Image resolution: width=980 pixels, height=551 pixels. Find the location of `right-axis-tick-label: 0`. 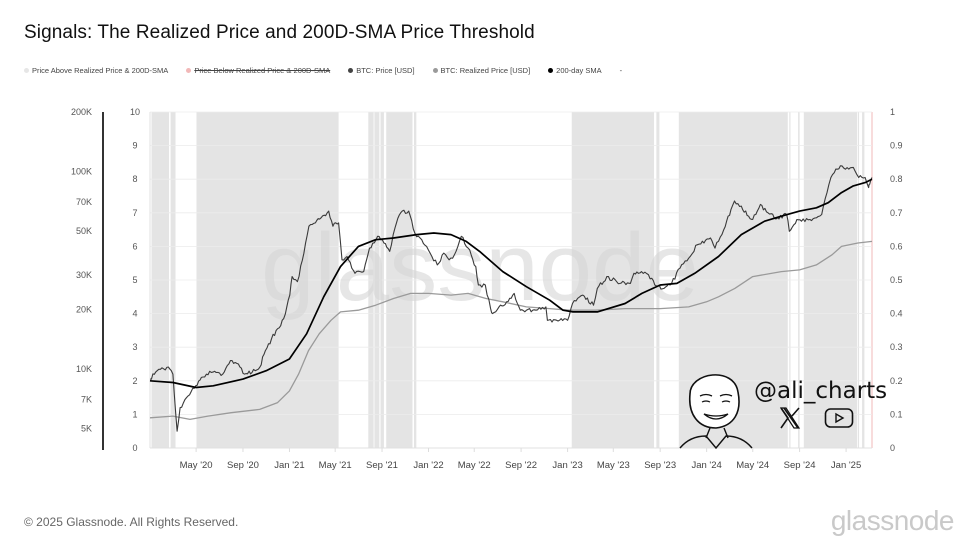

right-axis-tick-label: 0 is located at coordinates (892, 448).